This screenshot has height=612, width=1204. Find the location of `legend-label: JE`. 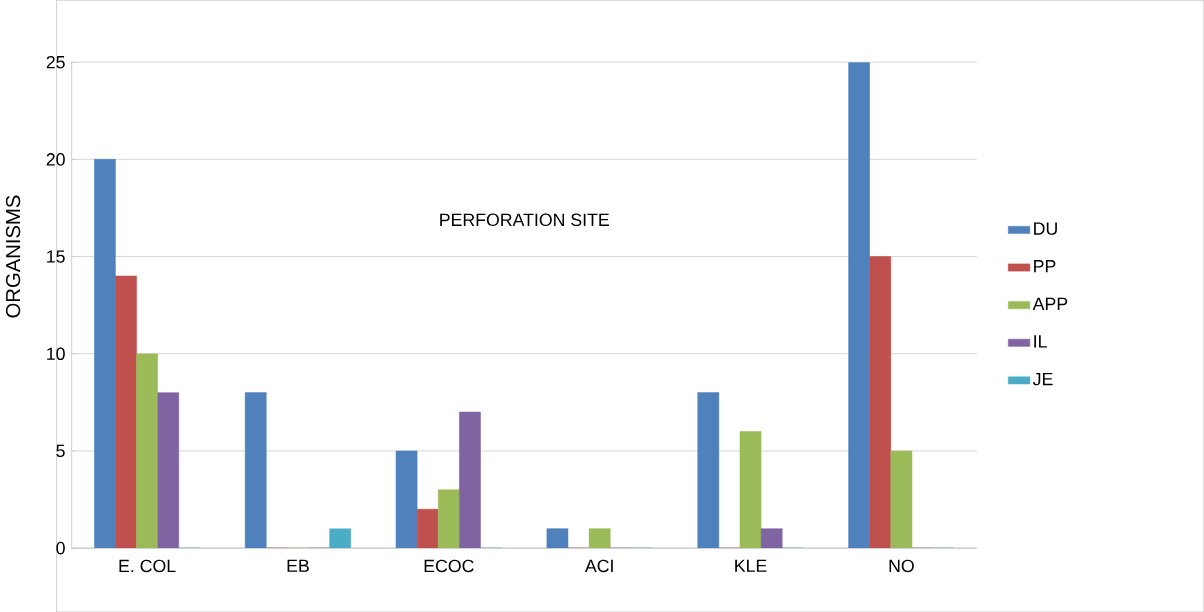

legend-label: JE is located at coordinates (1042, 379).